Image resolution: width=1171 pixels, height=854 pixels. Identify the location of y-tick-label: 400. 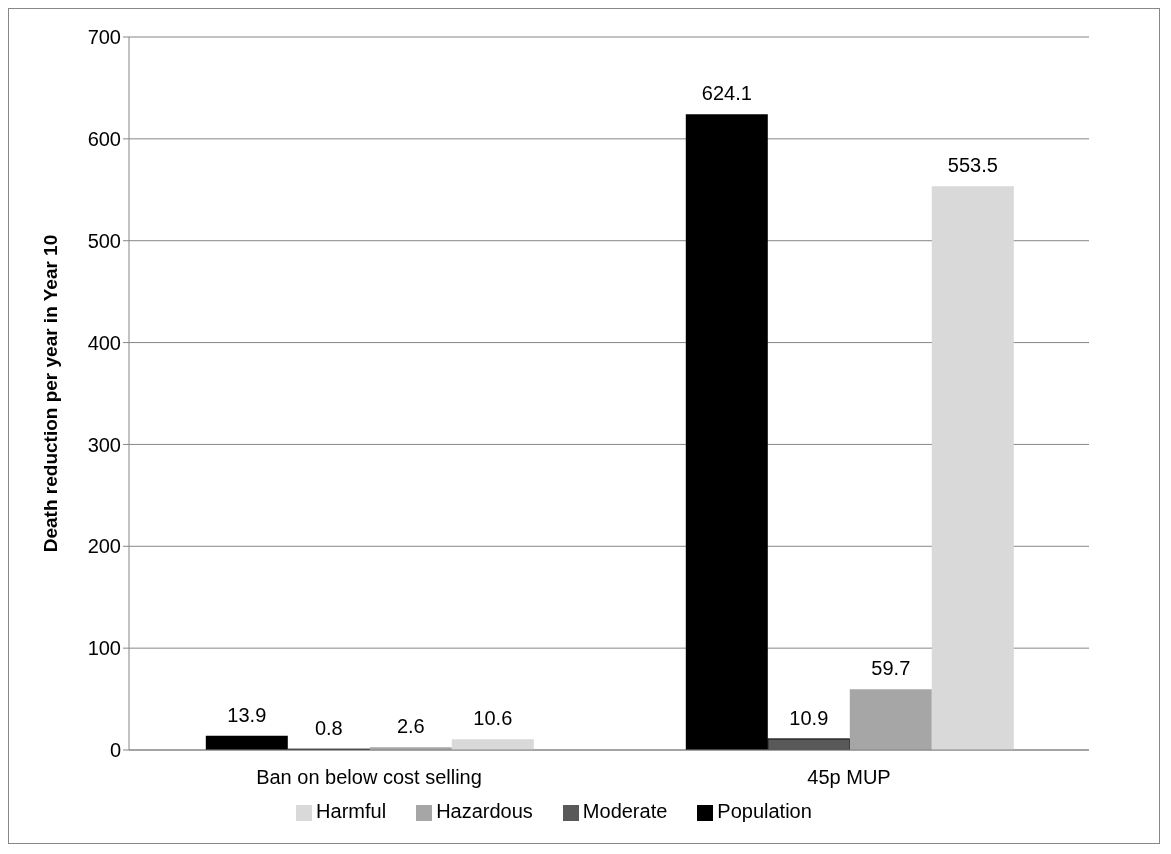
(104, 342).